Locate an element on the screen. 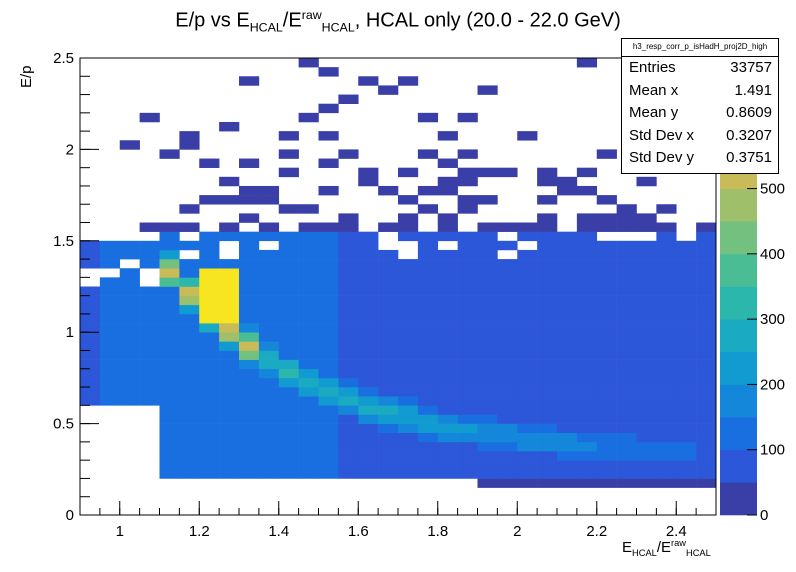 Image resolution: width=796 pixels, height=572 pixels. palette-step is located at coordinates (738, 205).